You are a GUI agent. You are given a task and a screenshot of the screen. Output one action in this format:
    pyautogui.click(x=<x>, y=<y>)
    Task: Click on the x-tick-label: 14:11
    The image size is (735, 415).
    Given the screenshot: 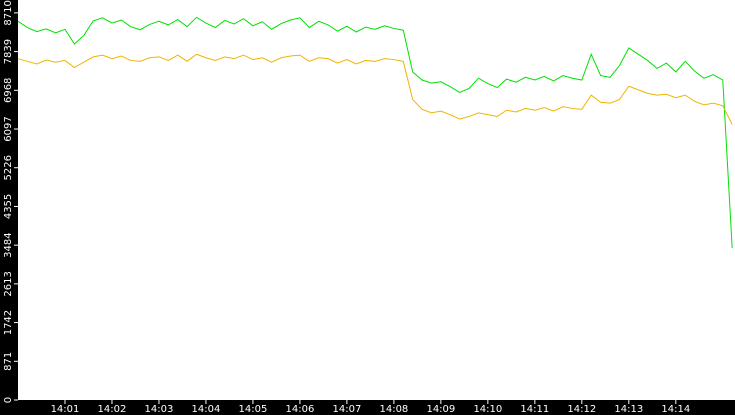 What is the action you would take?
    pyautogui.click(x=534, y=409)
    